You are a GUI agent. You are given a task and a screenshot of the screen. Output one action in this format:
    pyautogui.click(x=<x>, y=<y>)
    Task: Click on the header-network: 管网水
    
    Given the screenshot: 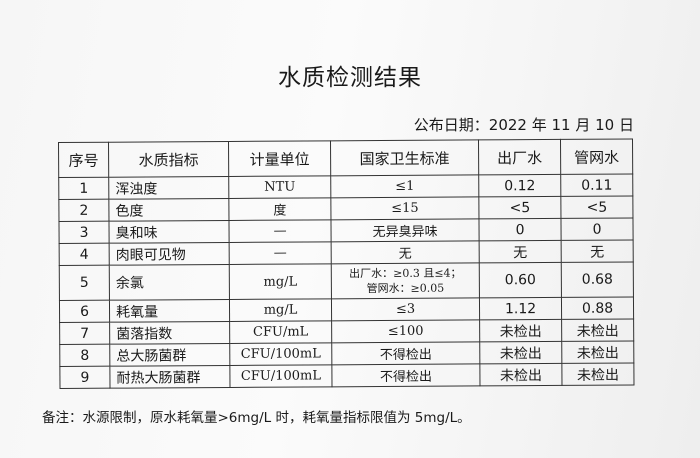 What is the action you would take?
    pyautogui.click(x=596, y=156)
    